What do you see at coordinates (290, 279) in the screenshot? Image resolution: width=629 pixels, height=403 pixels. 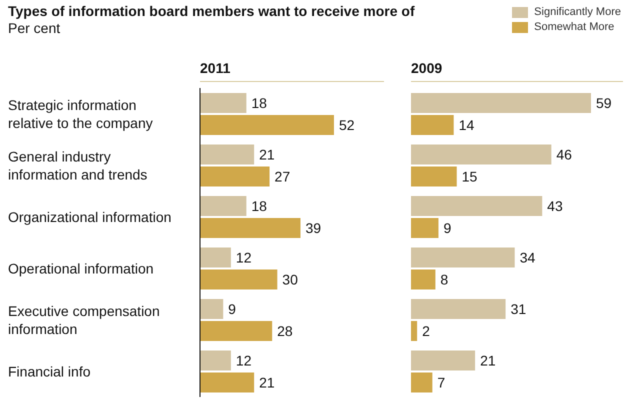 I see `data-label: 30` at bounding box center [290, 279].